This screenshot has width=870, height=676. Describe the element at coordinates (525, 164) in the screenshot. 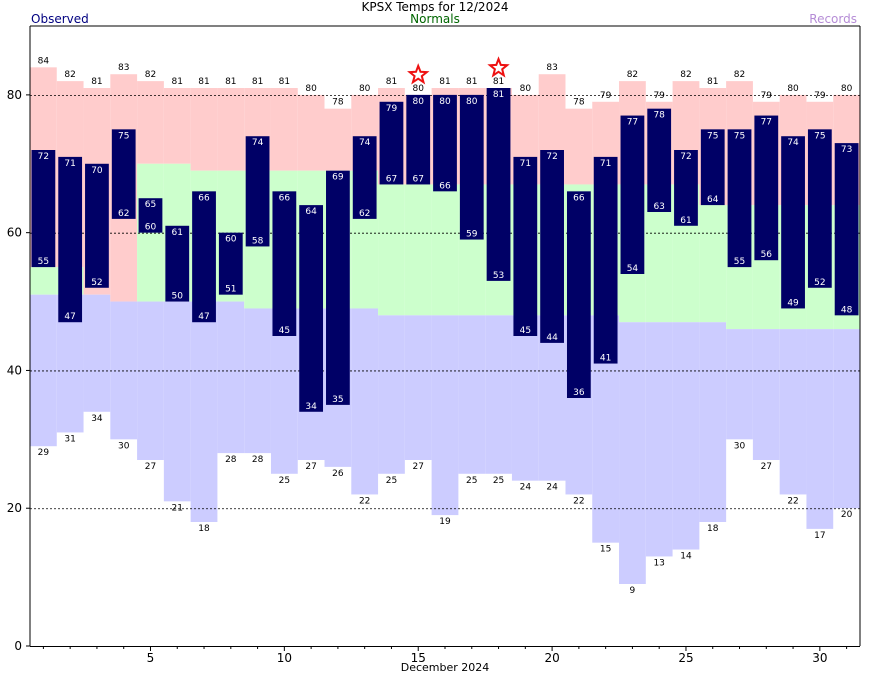

I see `observed-high-label: 71` at that location.